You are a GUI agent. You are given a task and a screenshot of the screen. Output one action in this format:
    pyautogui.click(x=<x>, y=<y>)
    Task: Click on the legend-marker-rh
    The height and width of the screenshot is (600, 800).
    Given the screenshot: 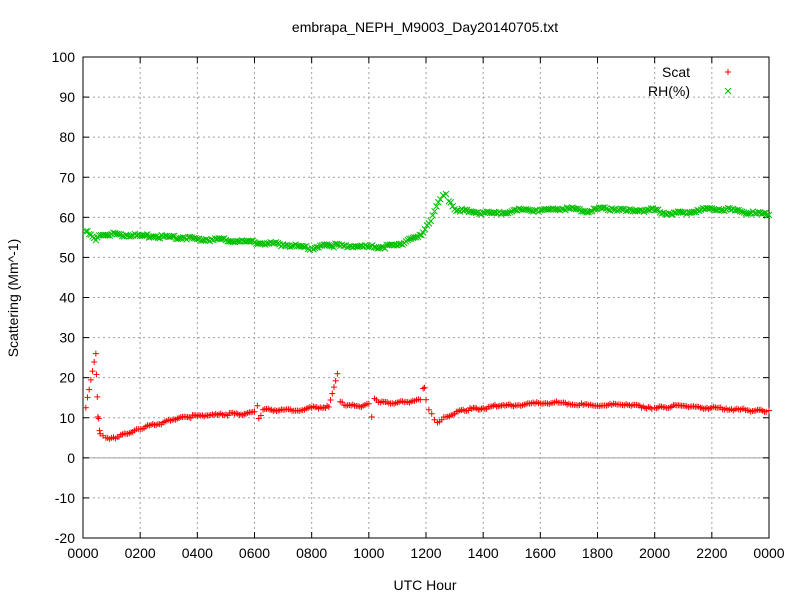 What is the action you would take?
    pyautogui.click(x=728, y=91)
    